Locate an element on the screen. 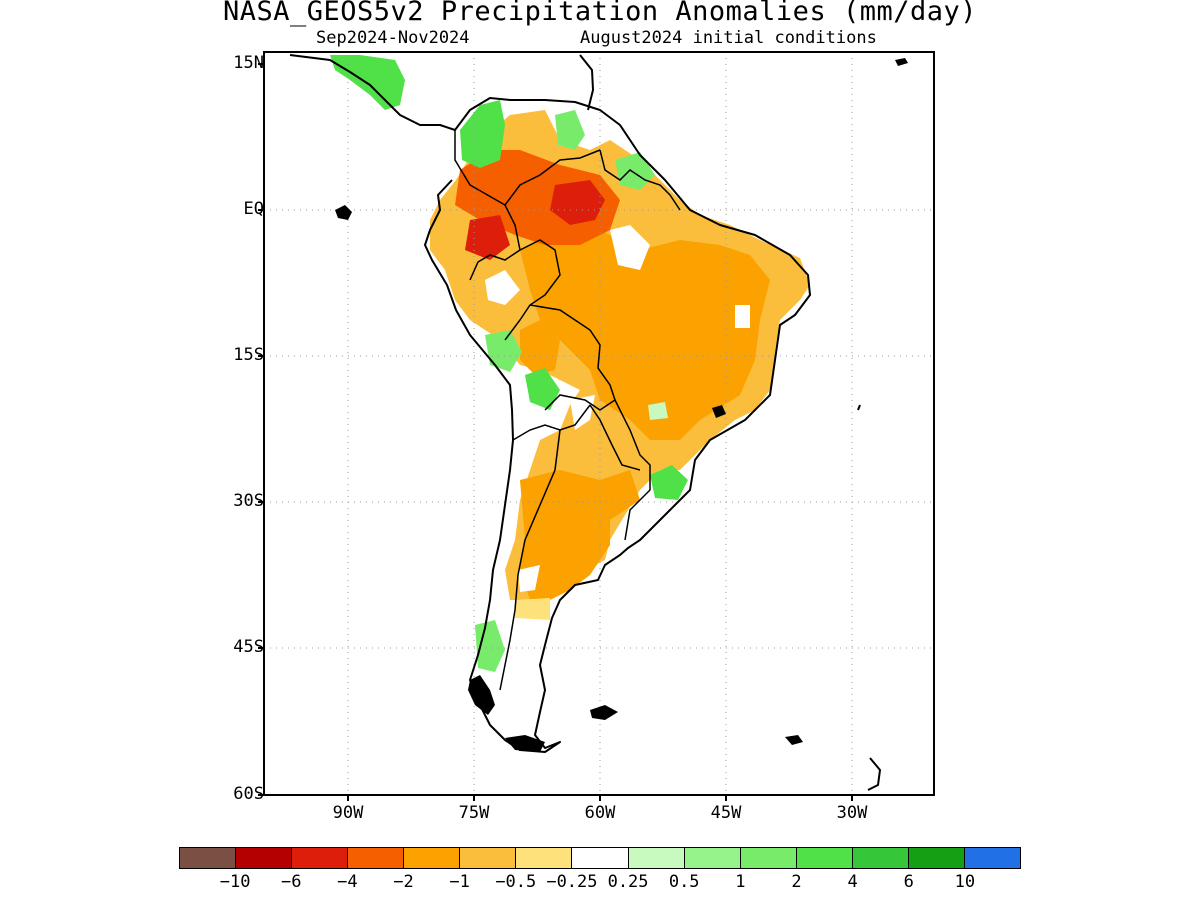 The width and height of the screenshot is (1200, 900). colorbar-tick-label: −0.5 is located at coordinates (516, 882).